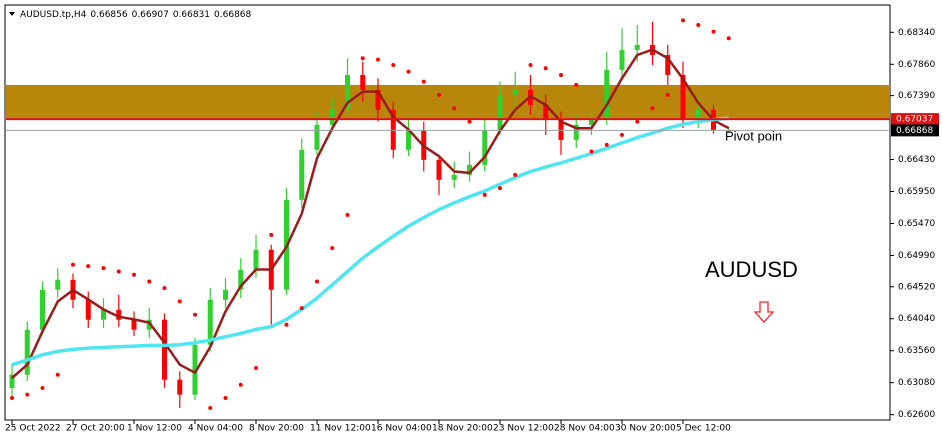  What do you see at coordinates (916, 192) in the screenshot?
I see `y-tick-label: 0.65950` at bounding box center [916, 192].